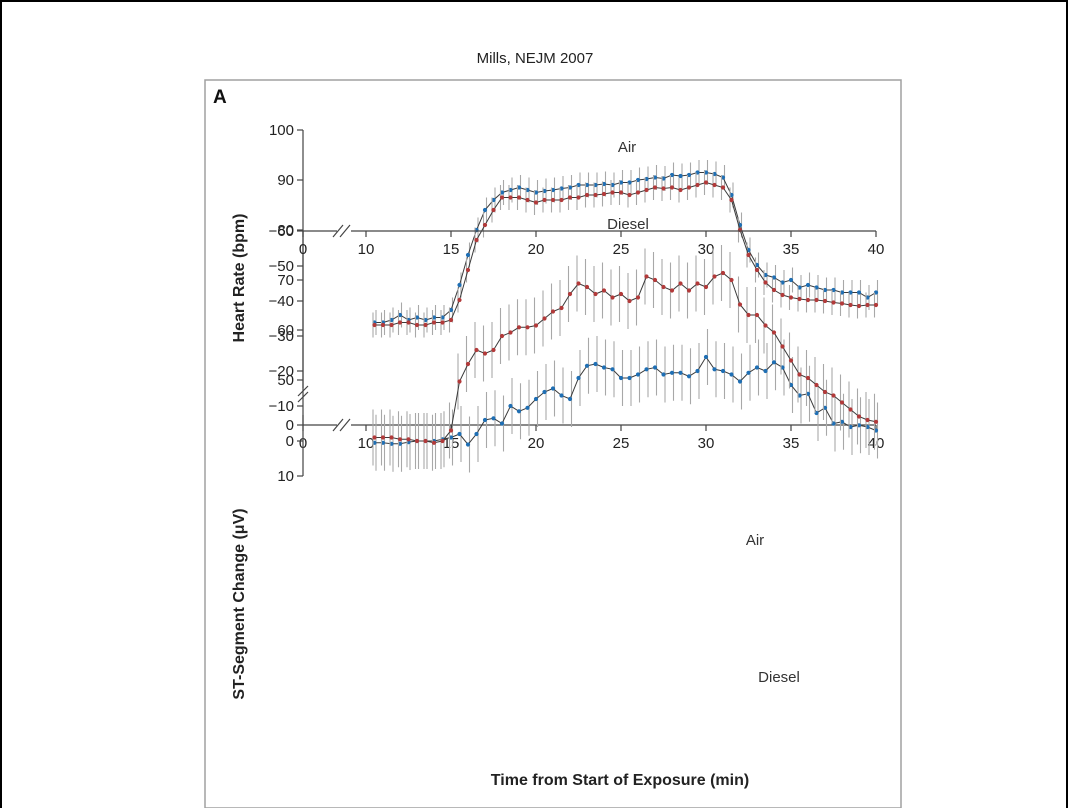  I want to click on y-tick-label: 100, so click(281, 130).